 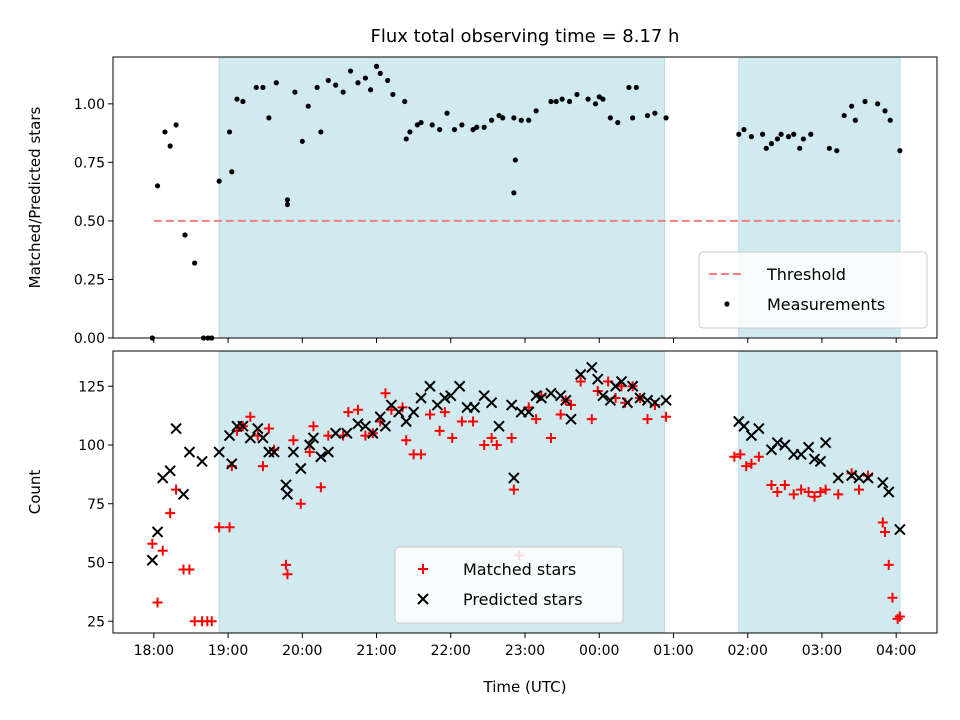 I want to click on y-tick-label: 0.50, so click(x=89, y=222).